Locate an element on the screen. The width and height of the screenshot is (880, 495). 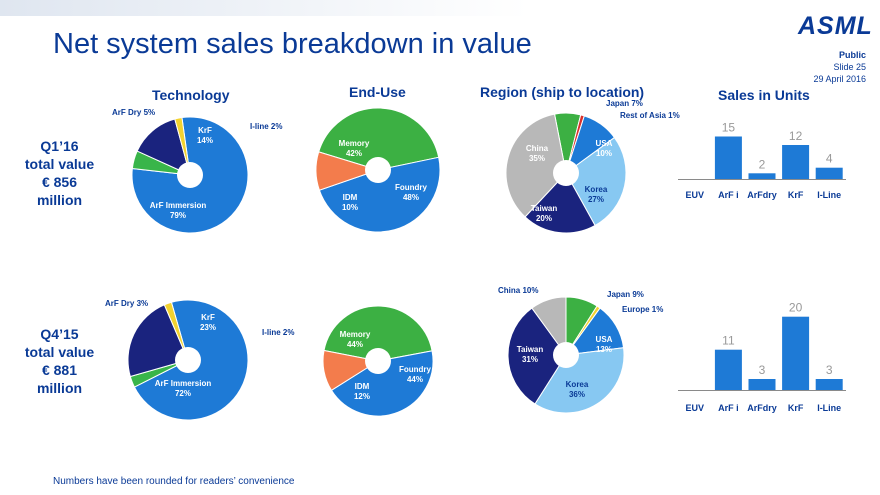
slide-date: 29 April 2016 is located at coordinates (839, 79).